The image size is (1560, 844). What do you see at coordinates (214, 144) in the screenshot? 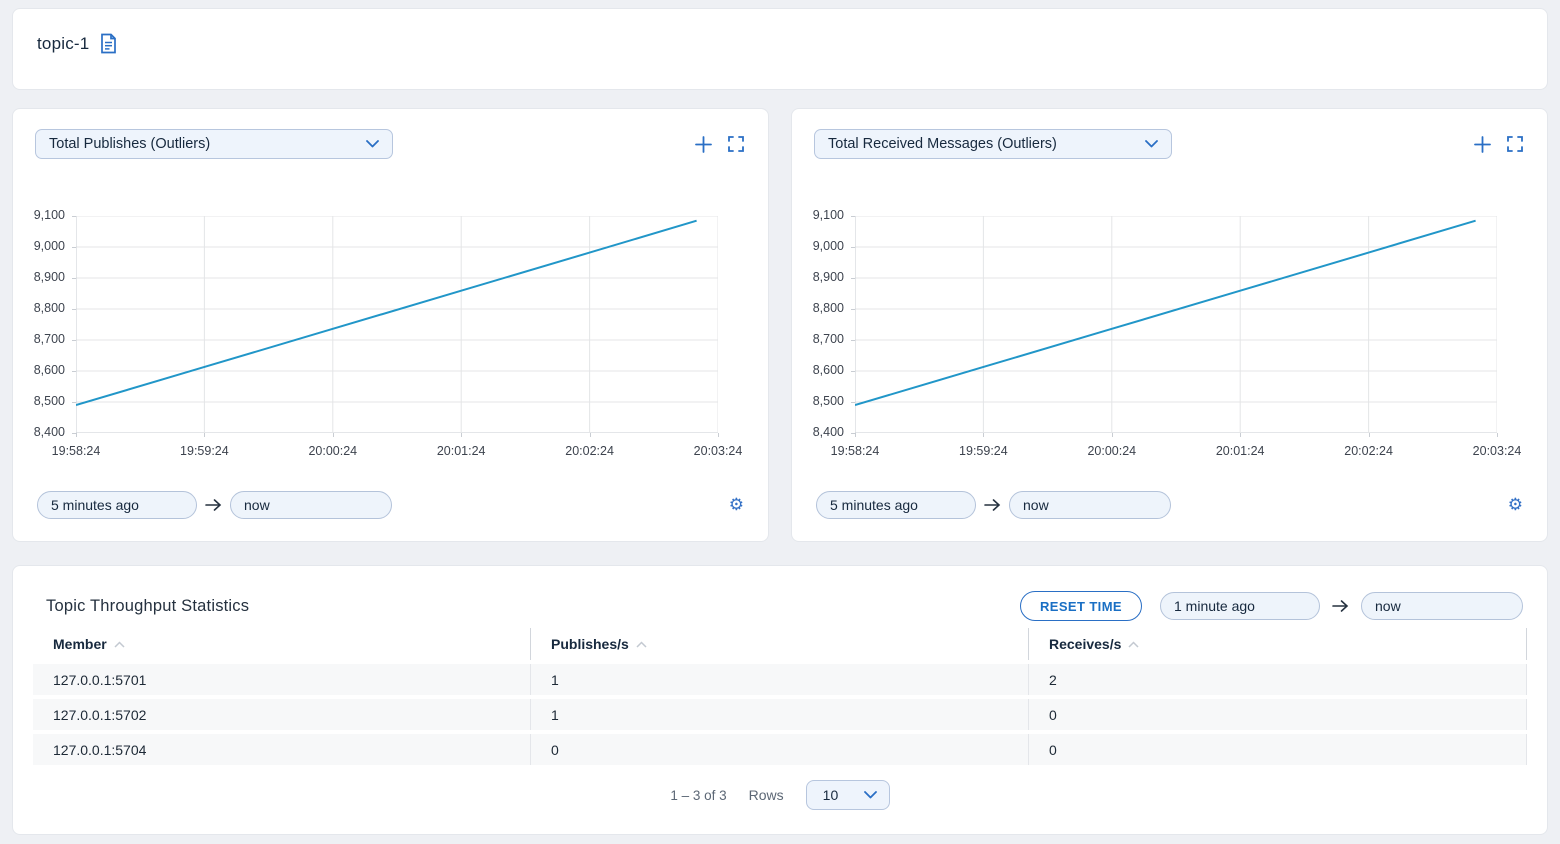
I see `metric-selector-publishes: Total Publishes (Outliers)` at bounding box center [214, 144].